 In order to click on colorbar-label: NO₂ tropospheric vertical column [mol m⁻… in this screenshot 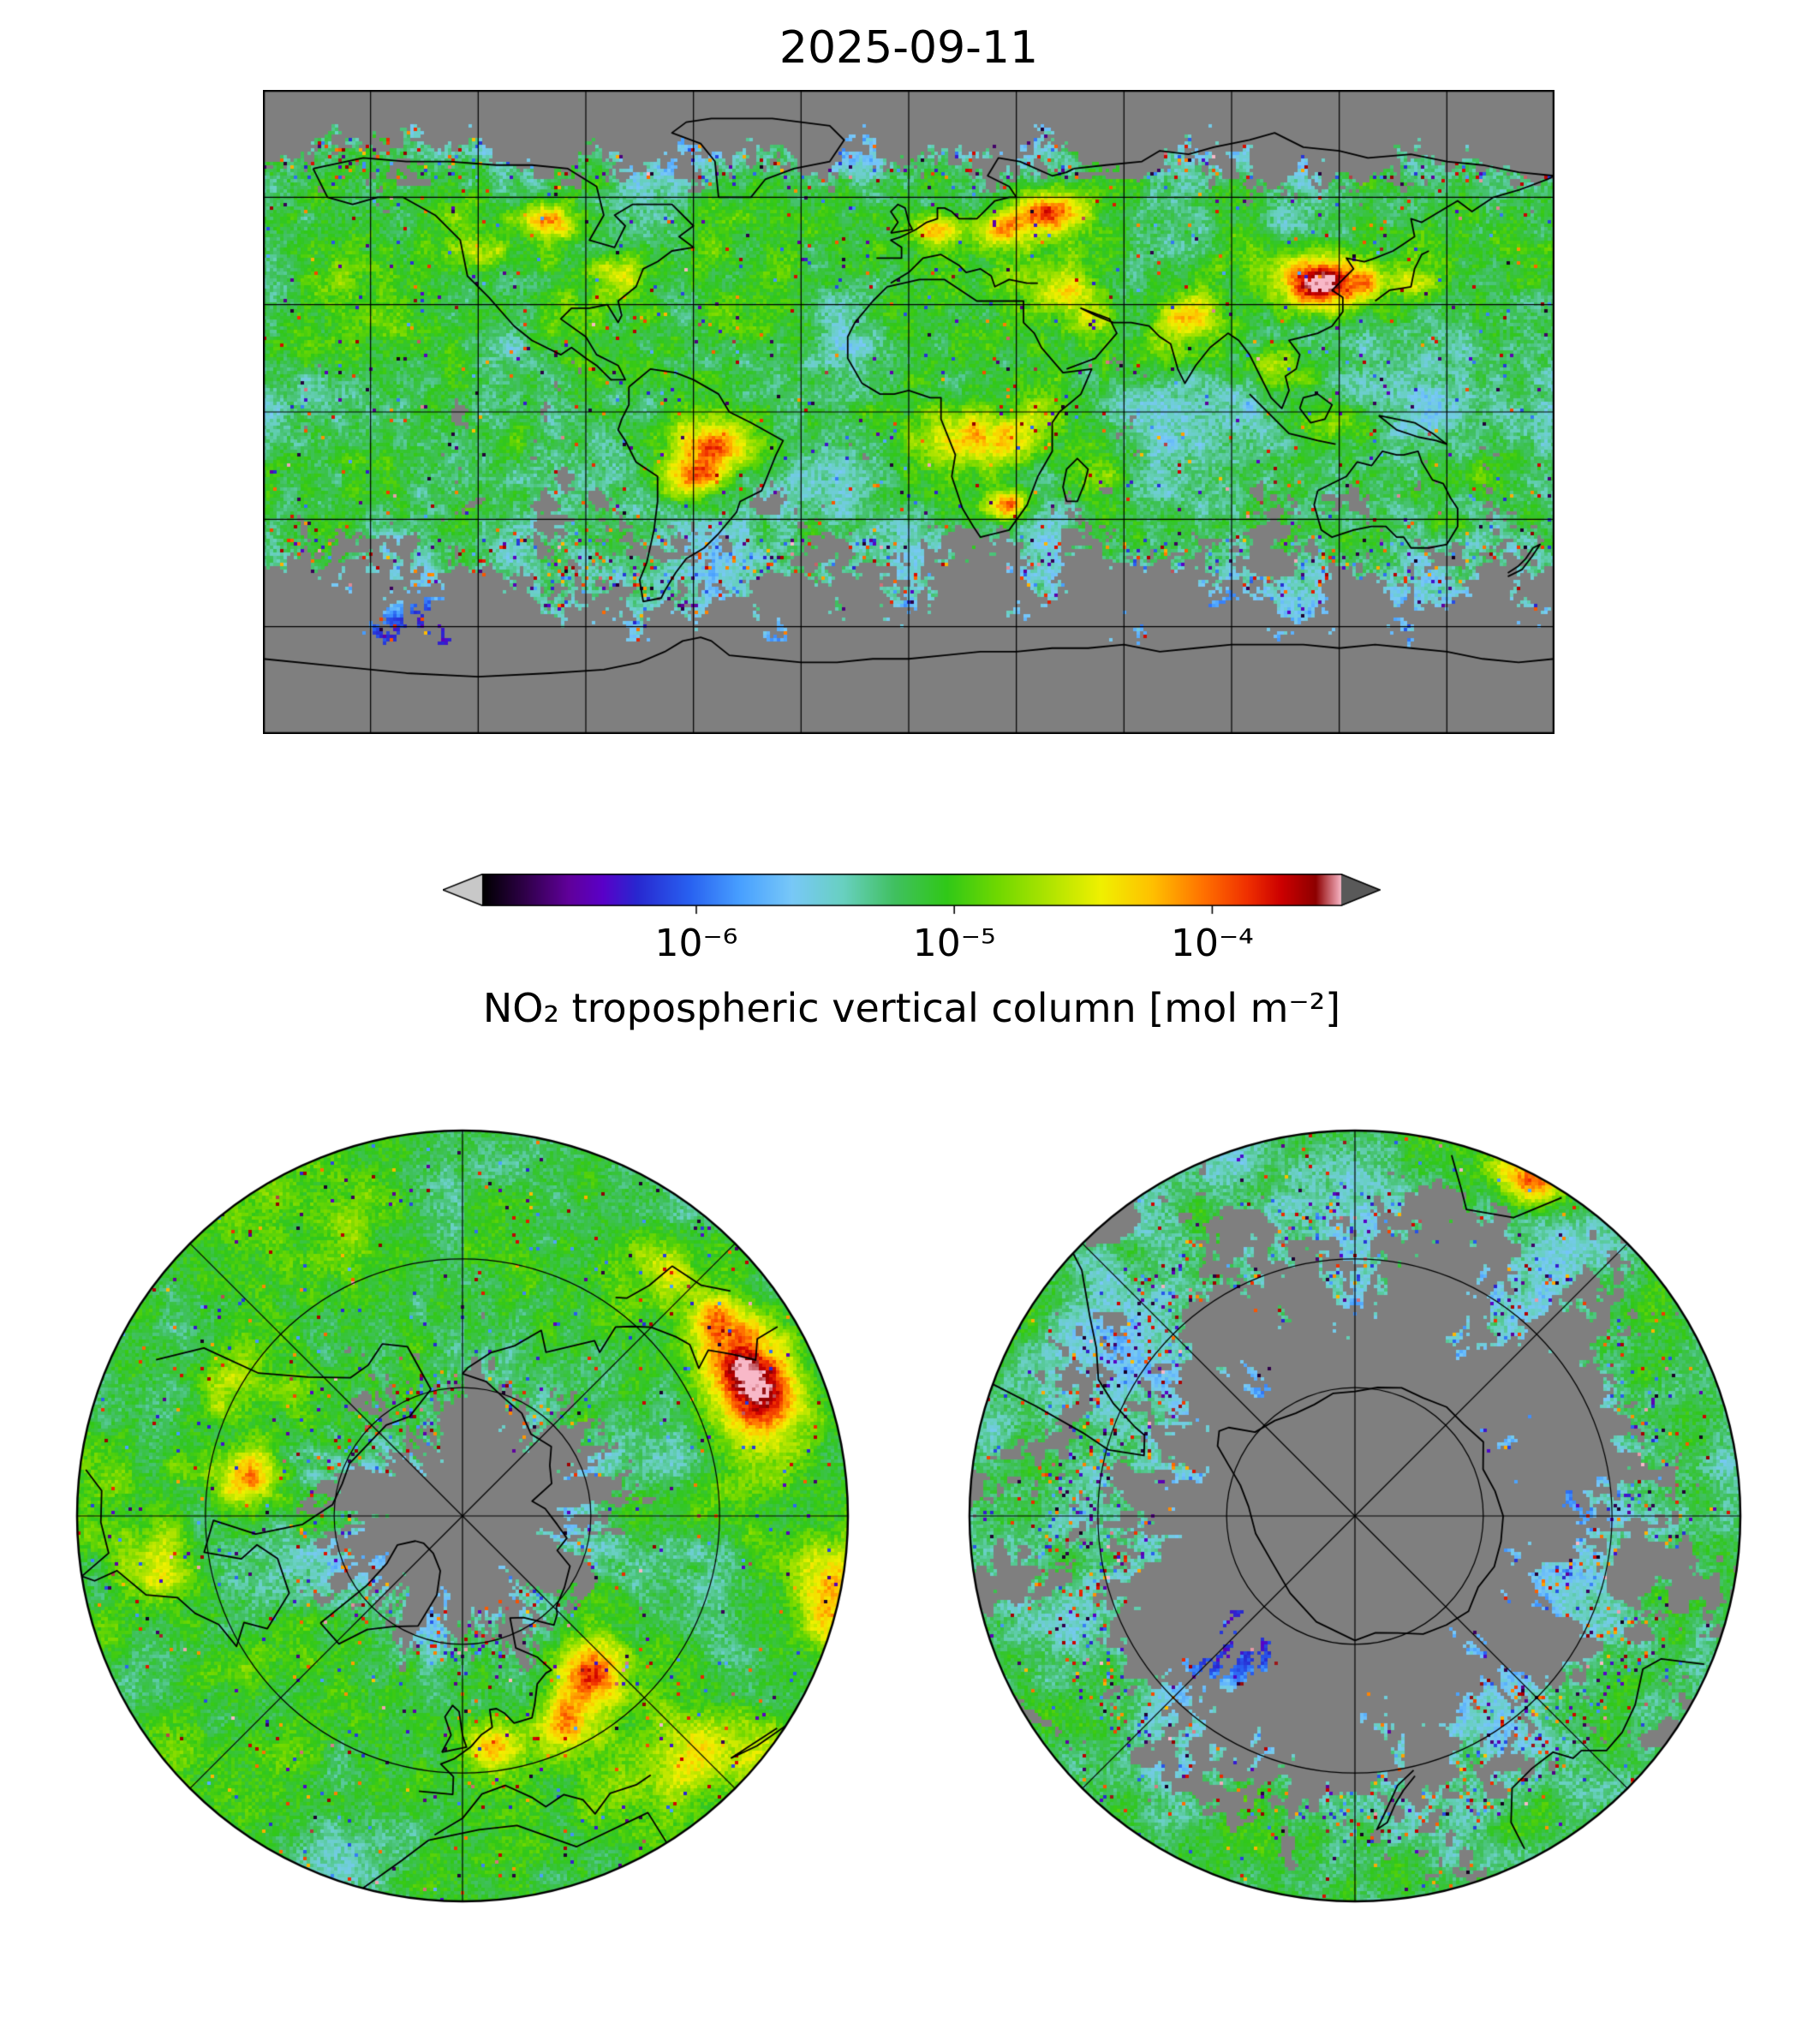, I will do `click(911, 1008)`.